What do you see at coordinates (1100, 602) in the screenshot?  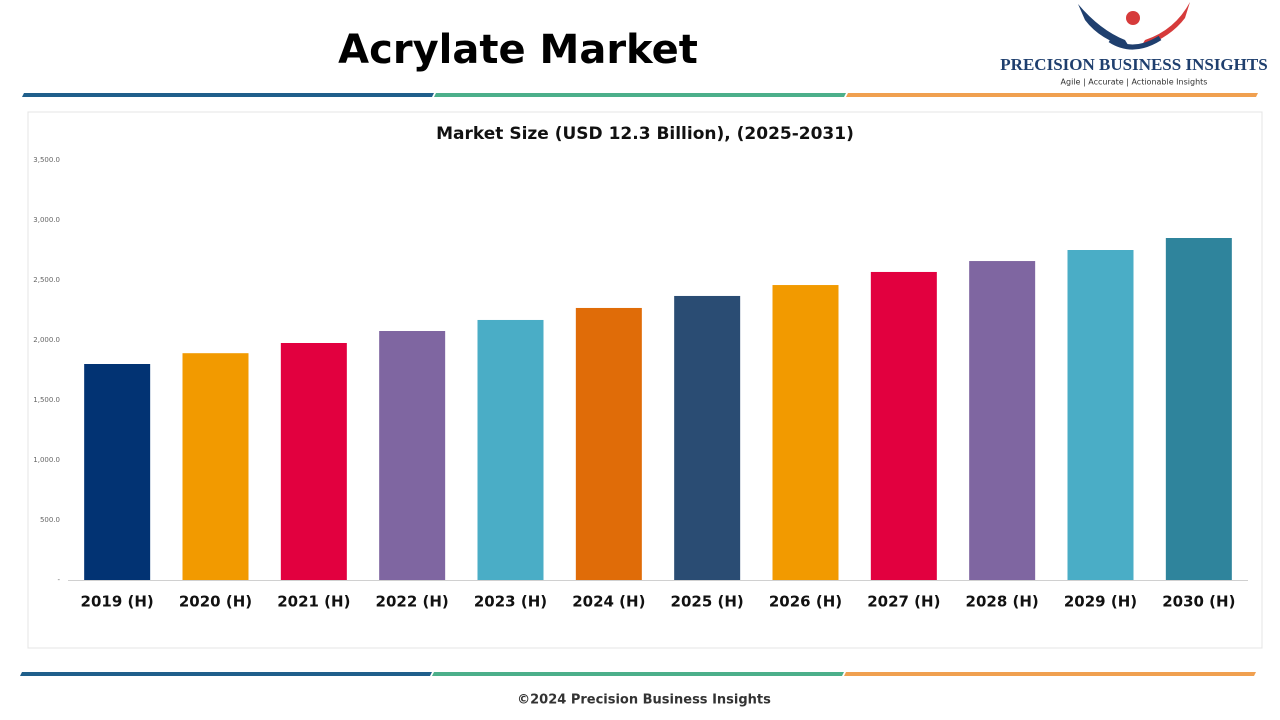 I see `x-tick-label: 2029 (H)` at bounding box center [1100, 602].